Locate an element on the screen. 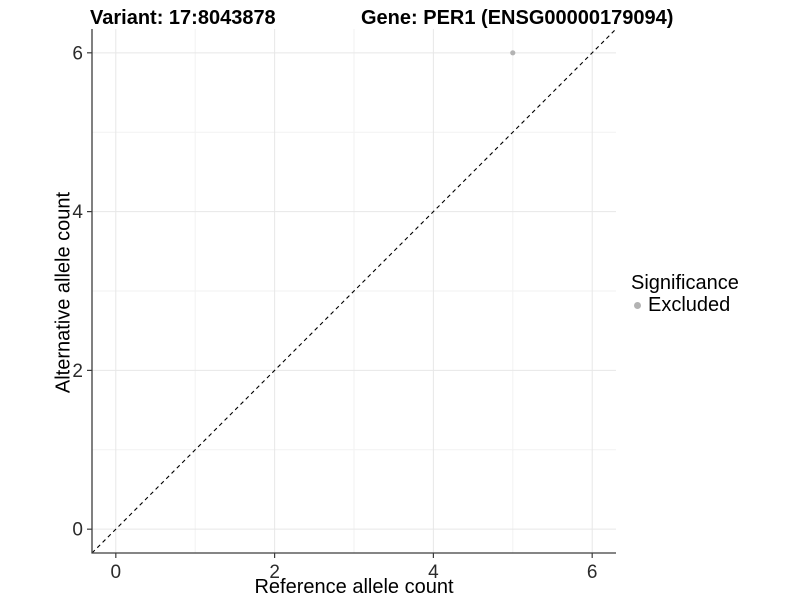 Image resolution: width=800 pixels, height=600 pixels. legend: Significance Excluded is located at coordinates (685, 294).